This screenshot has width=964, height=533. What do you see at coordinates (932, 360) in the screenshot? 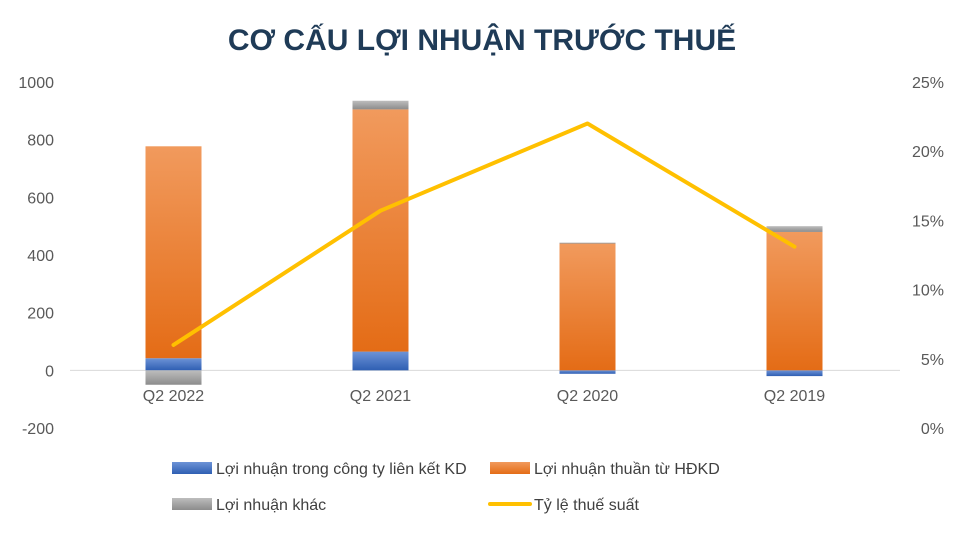
I see `y2-tick-label: 5%` at bounding box center [932, 360].